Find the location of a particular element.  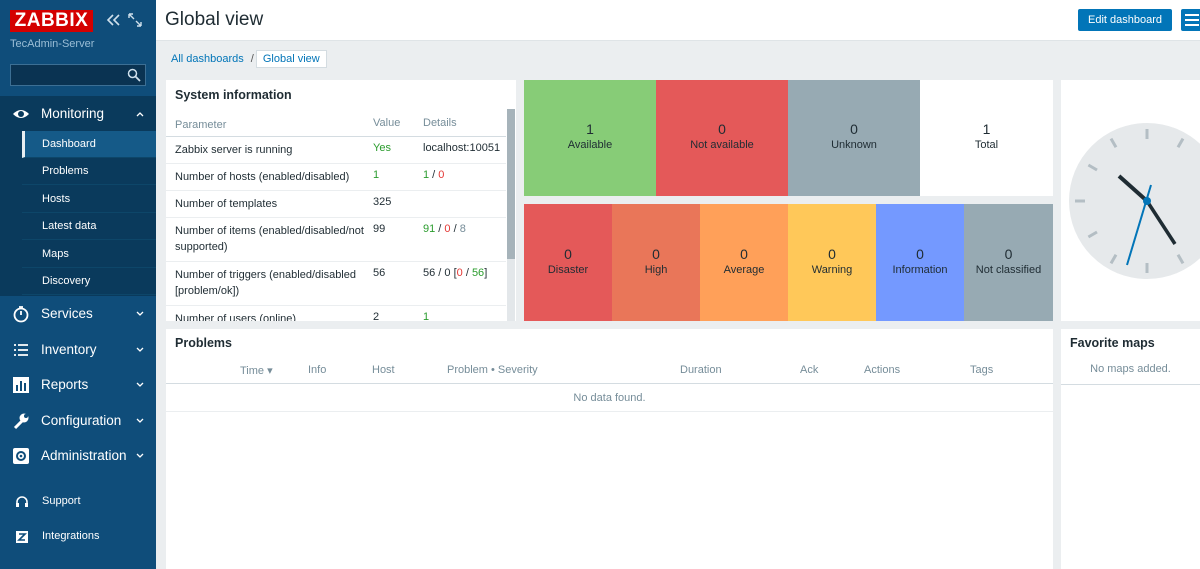

submenu-label: Hosts is located at coordinates (56, 199).